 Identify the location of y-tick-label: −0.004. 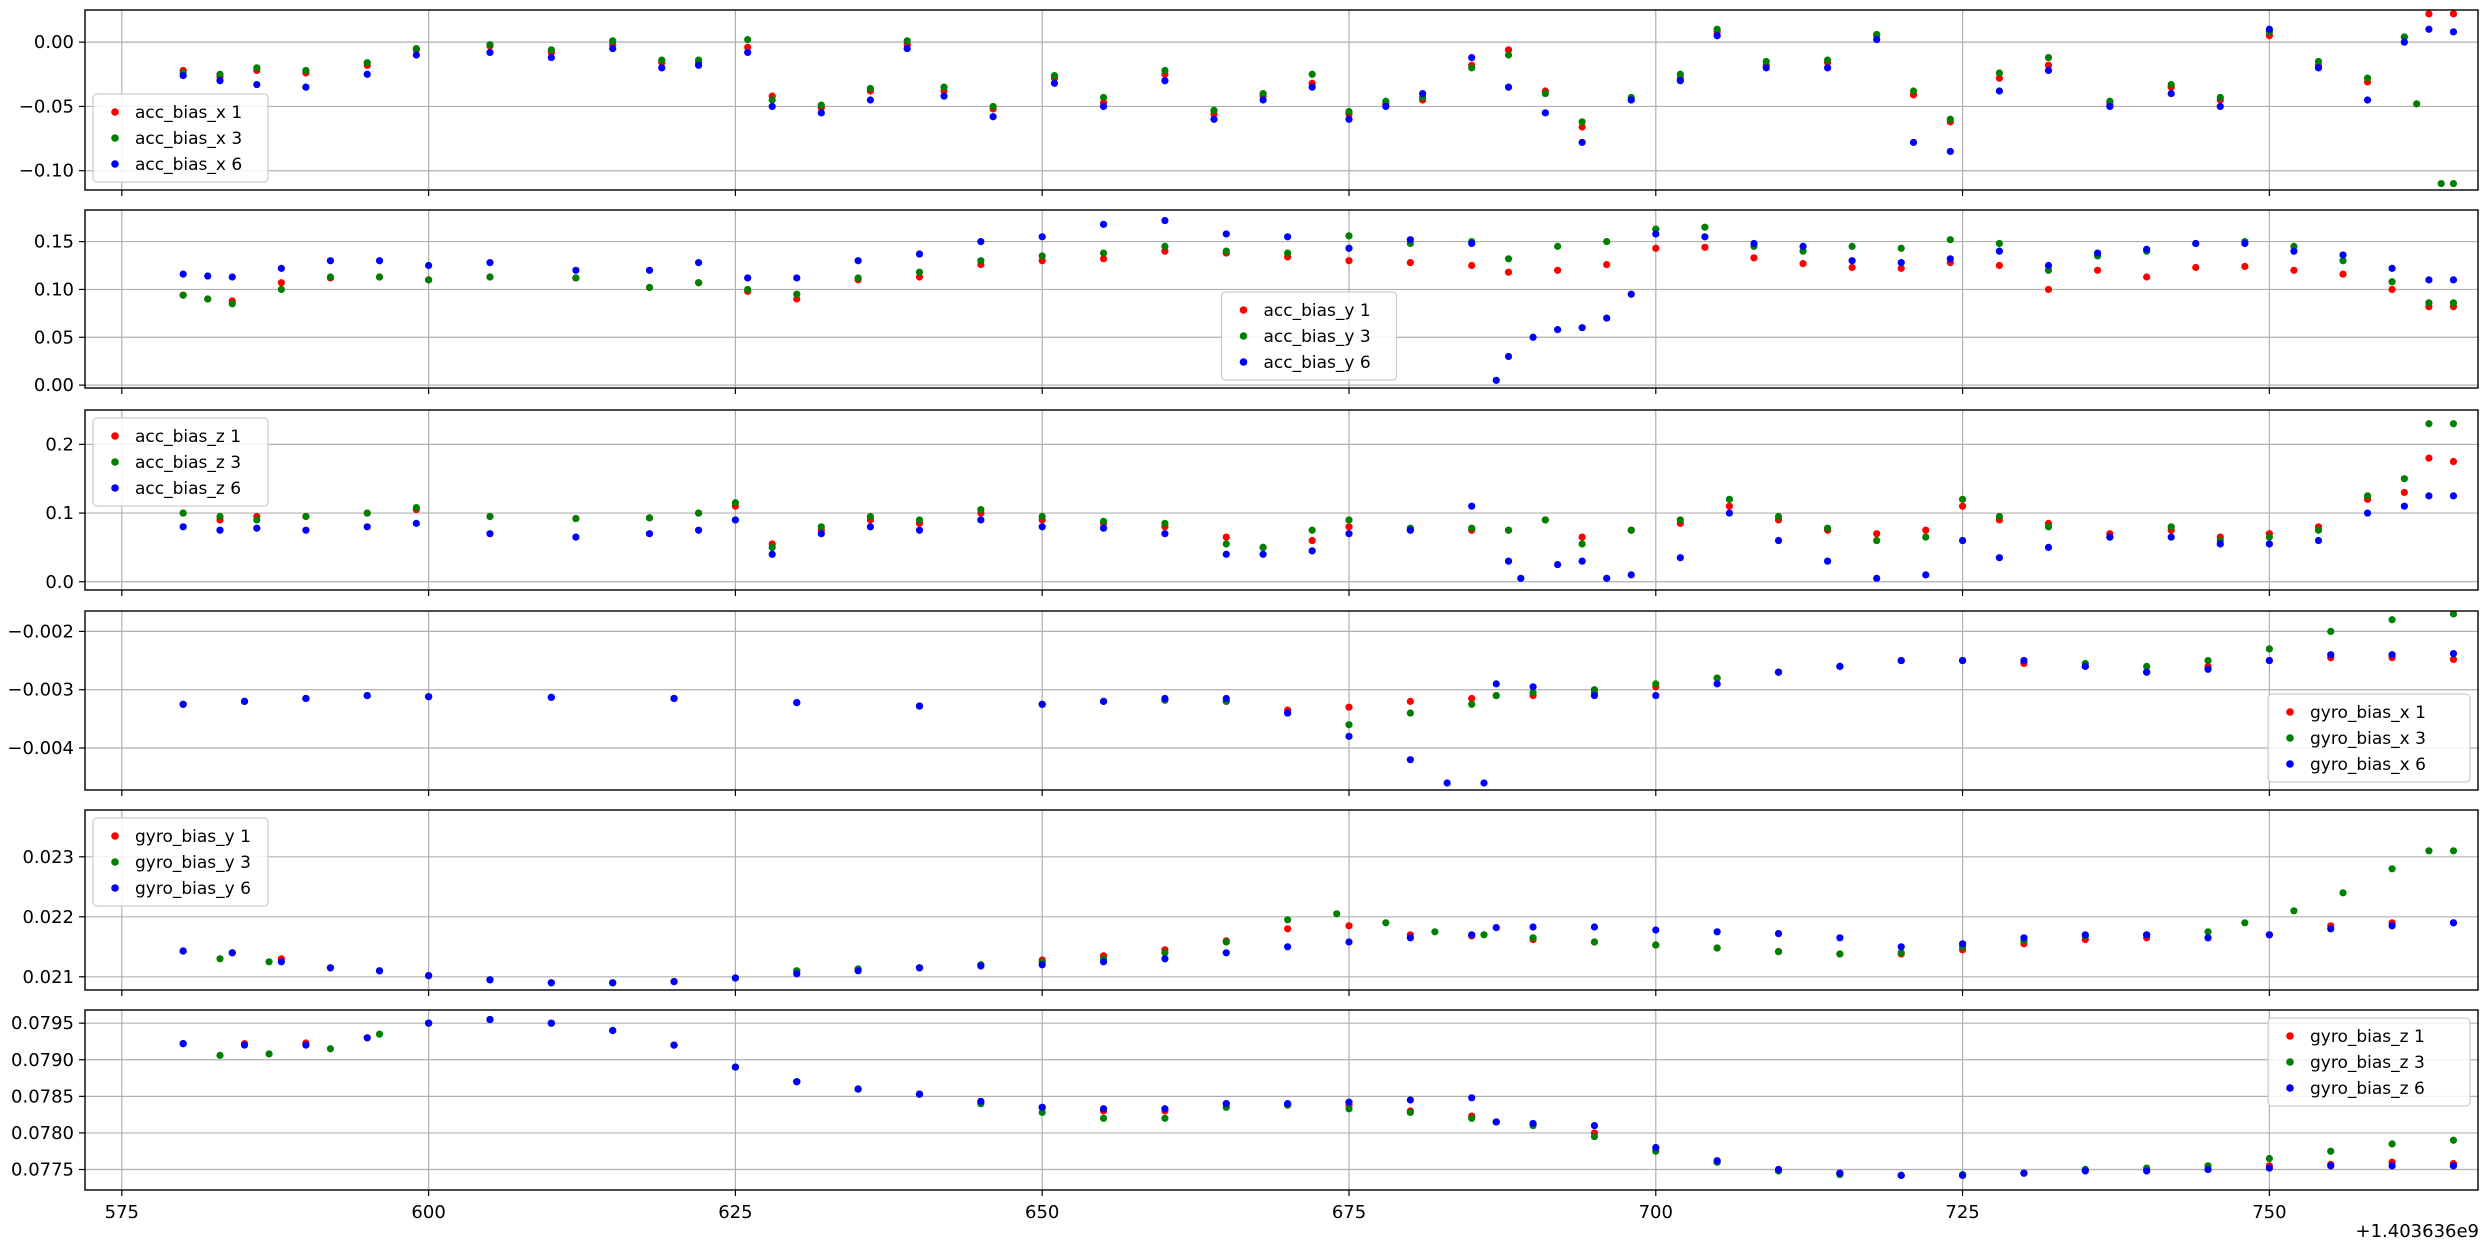
(40, 748).